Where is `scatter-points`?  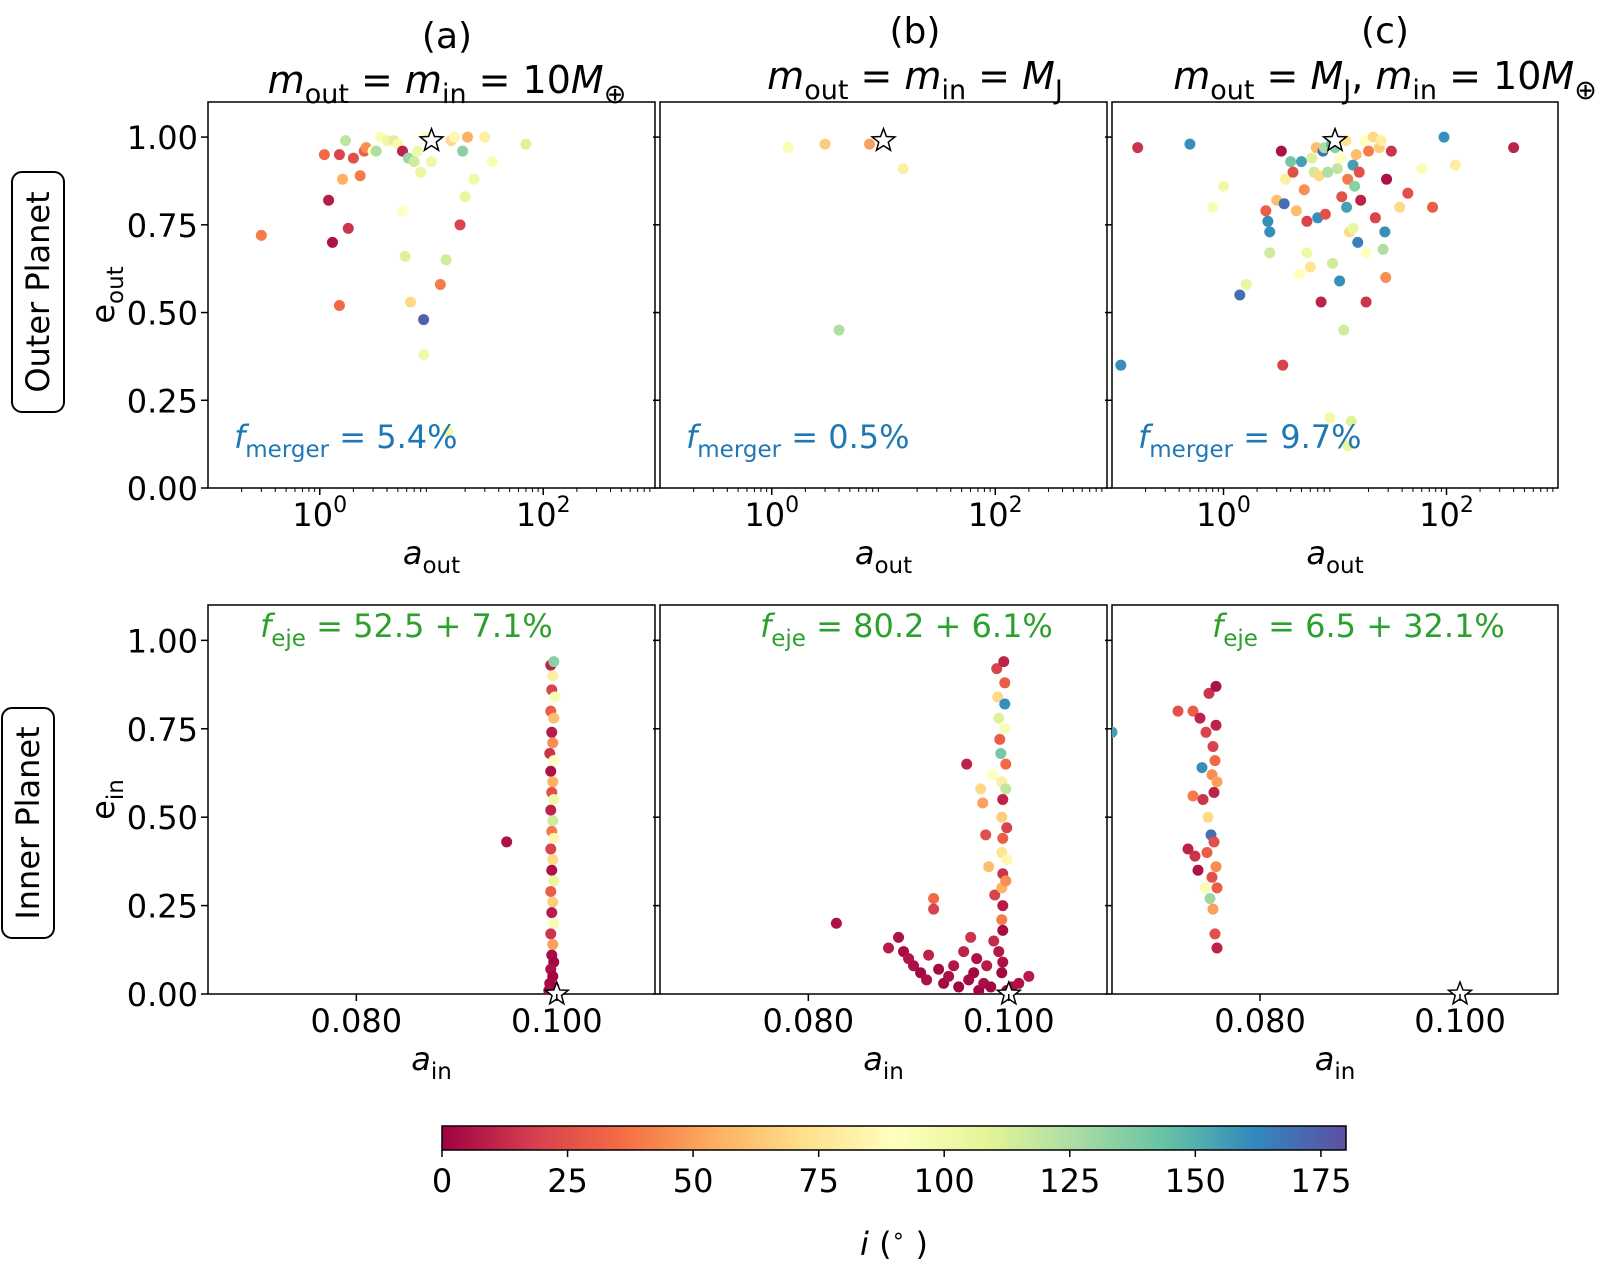 scatter-points is located at coordinates (845, 237).